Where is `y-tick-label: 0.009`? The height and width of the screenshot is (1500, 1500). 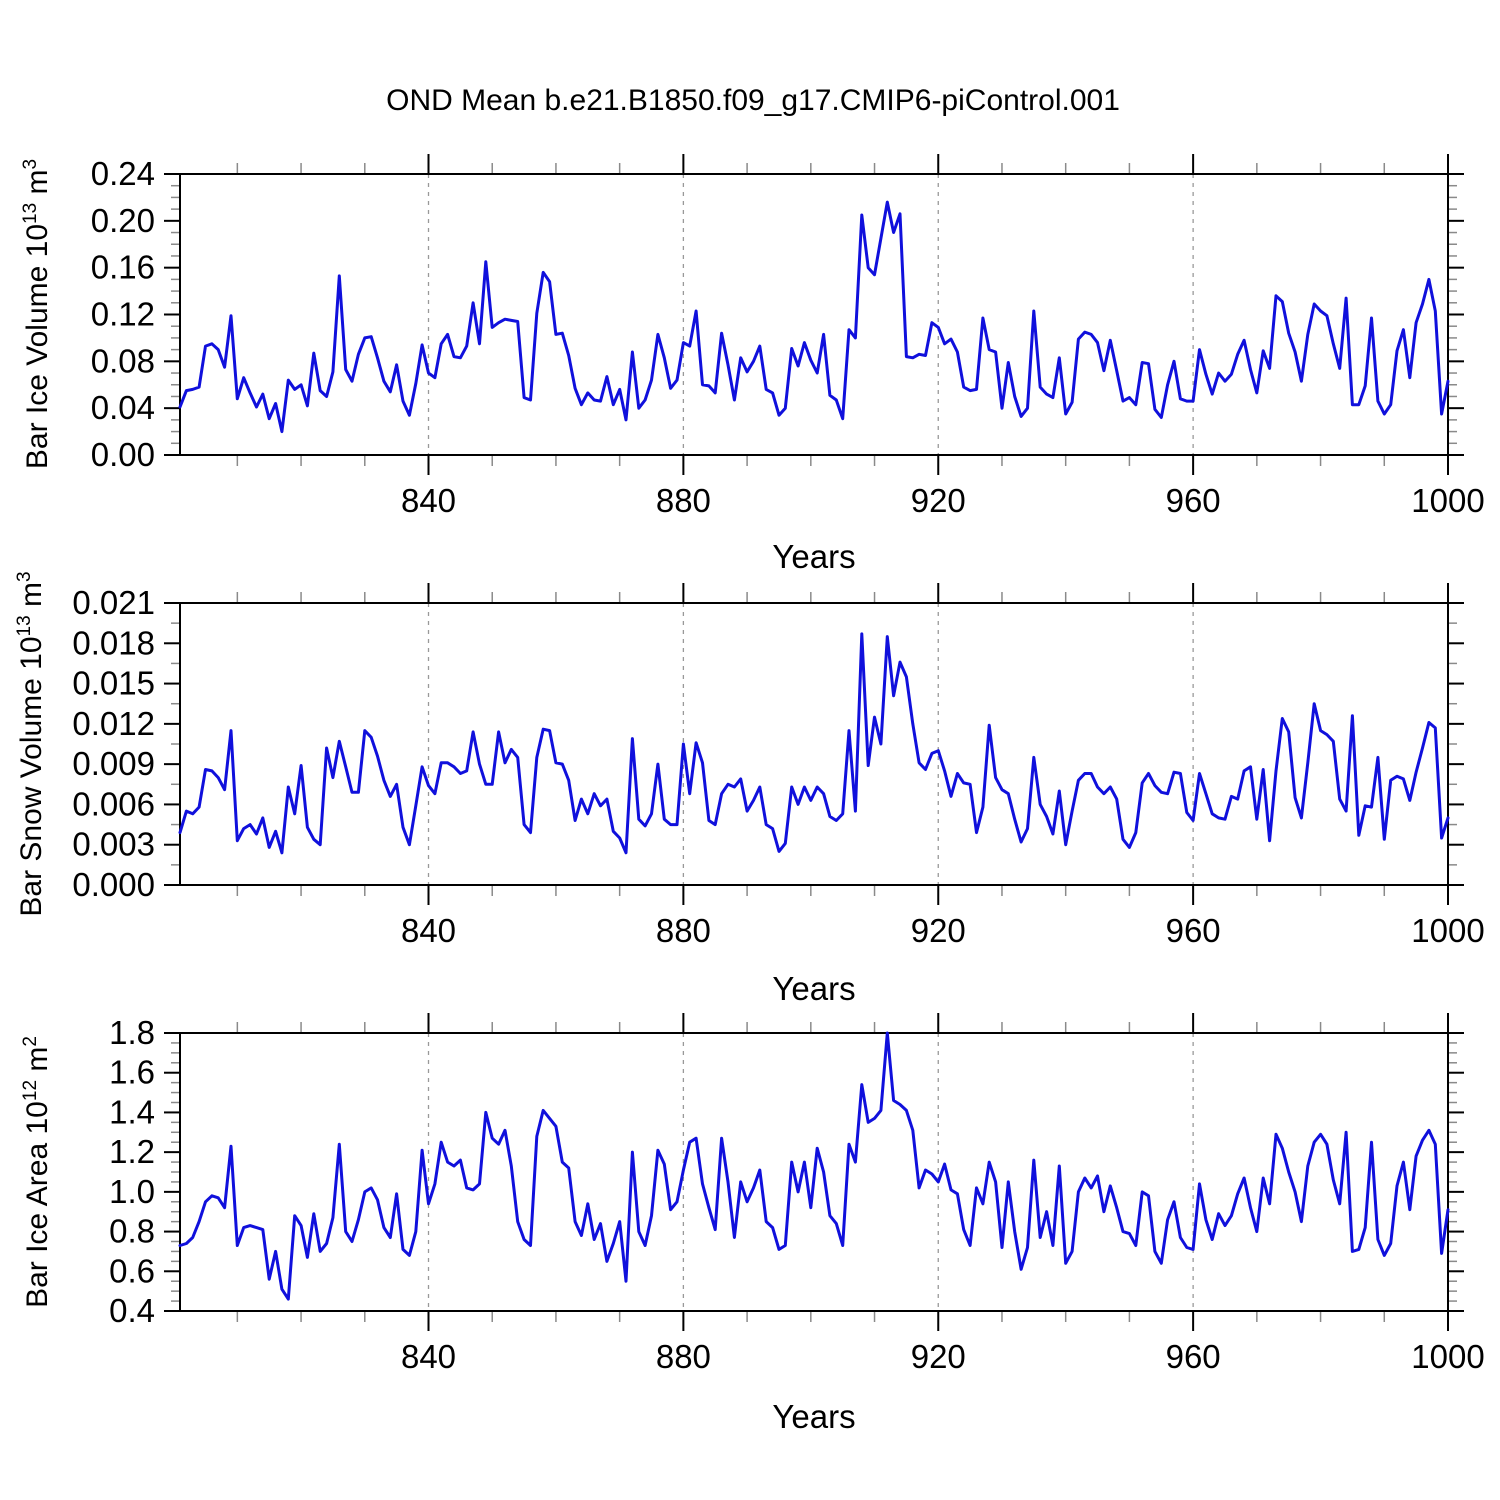 y-tick-label: 0.009 is located at coordinates (113, 763).